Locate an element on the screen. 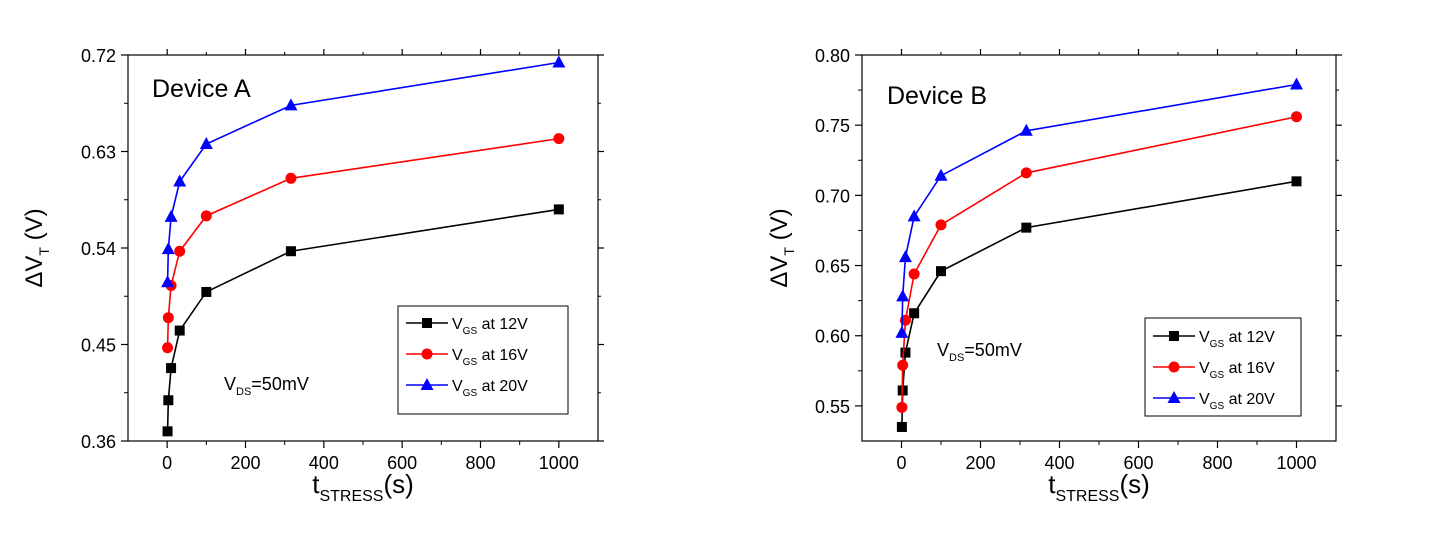 This screenshot has width=1432, height=538. chart-title: Device B is located at coordinates (937, 96).